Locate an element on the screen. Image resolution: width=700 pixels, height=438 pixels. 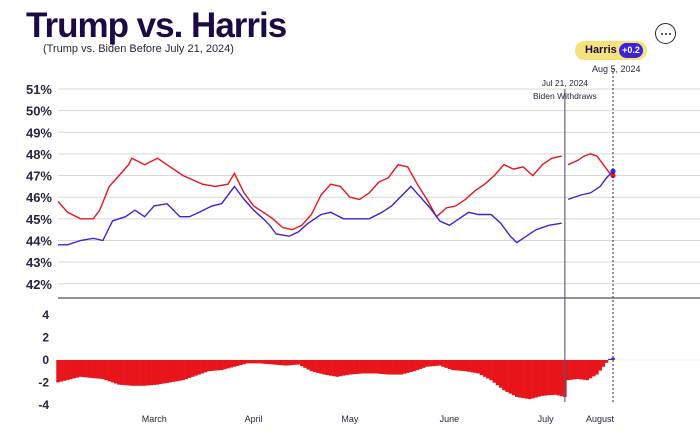
x-tick-label: August is located at coordinates (600, 419).